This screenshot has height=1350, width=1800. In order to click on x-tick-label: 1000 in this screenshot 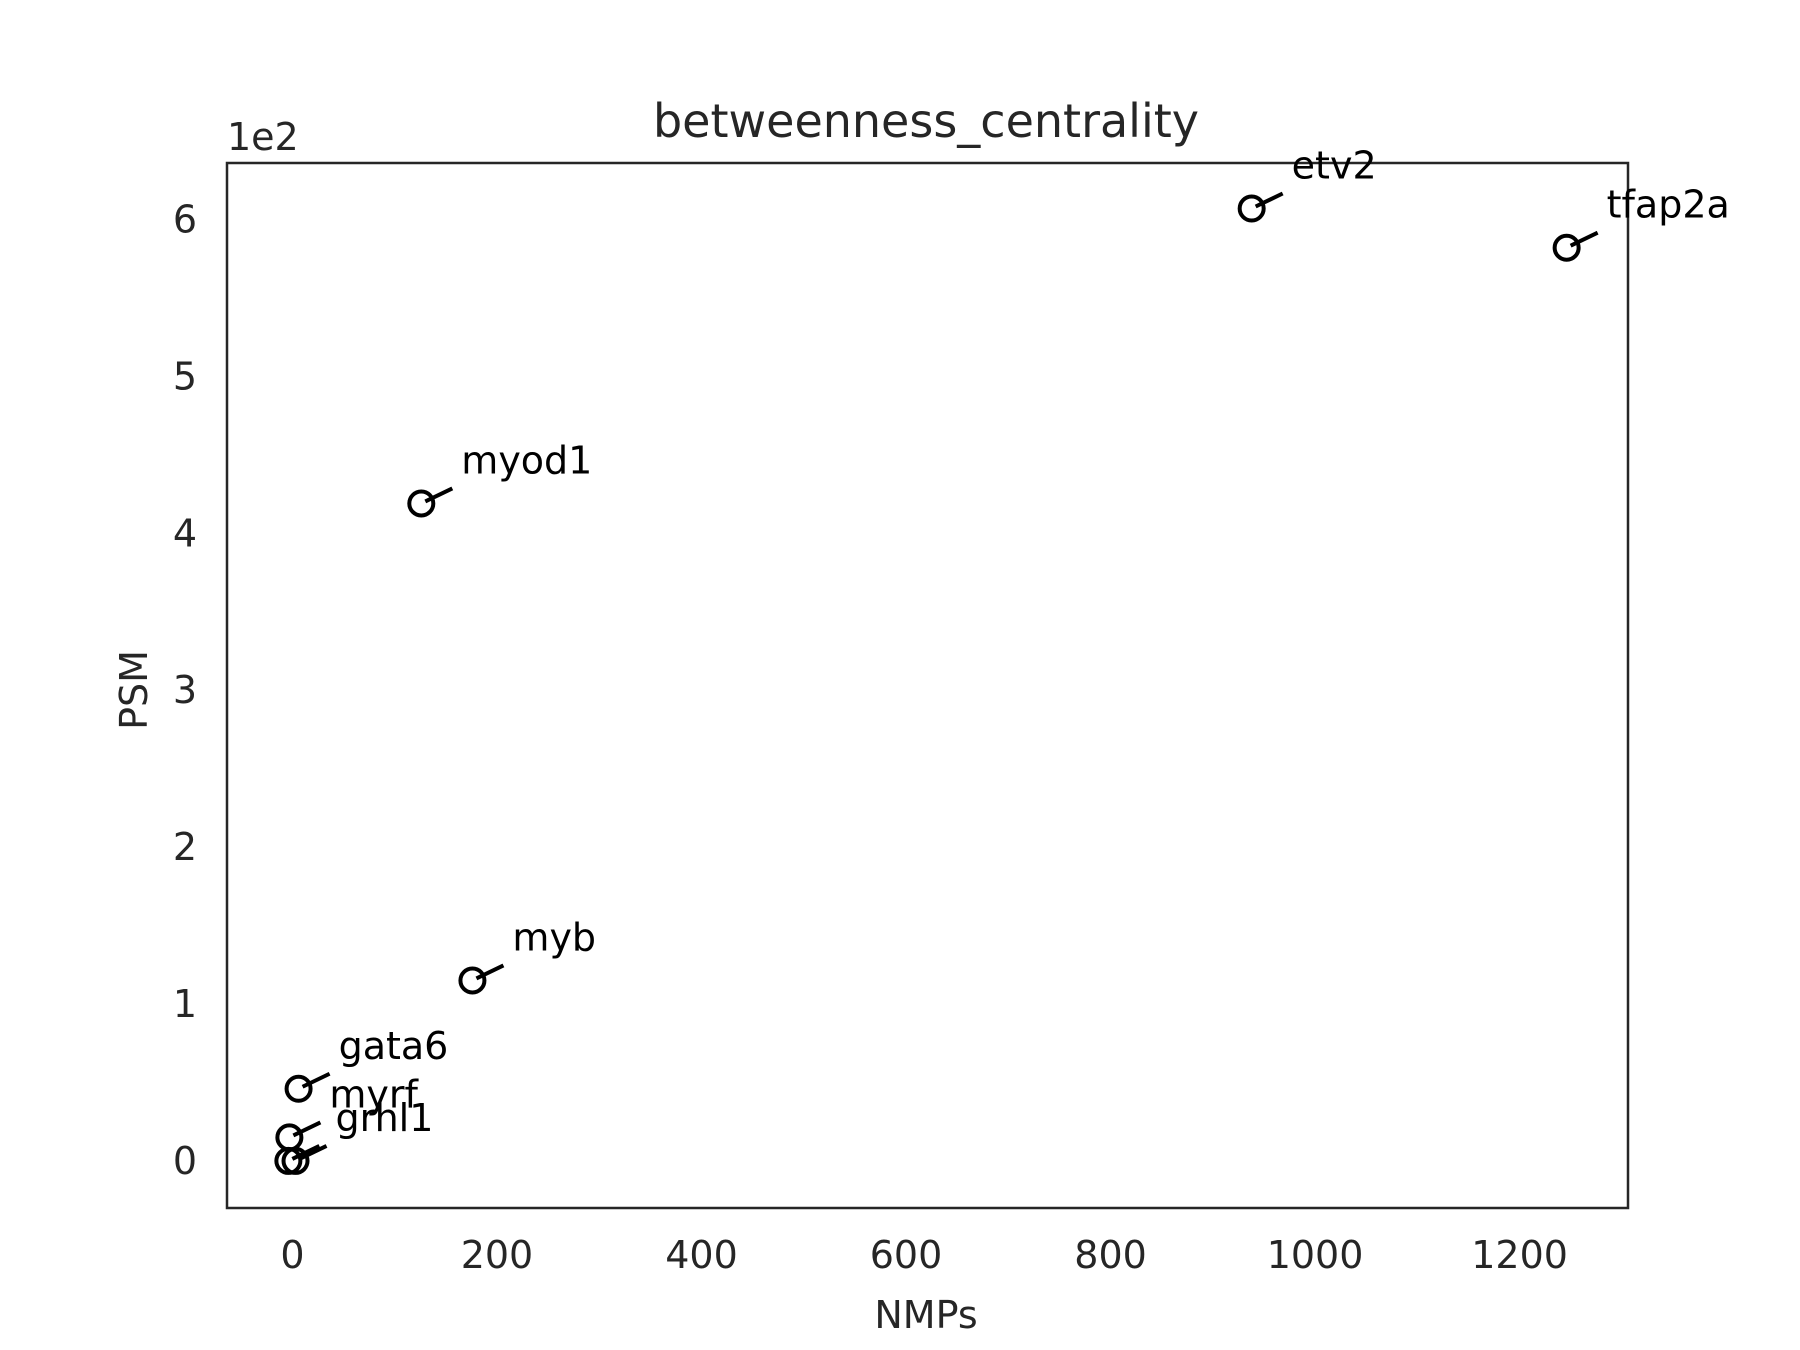, I will do `click(1315, 1255)`.